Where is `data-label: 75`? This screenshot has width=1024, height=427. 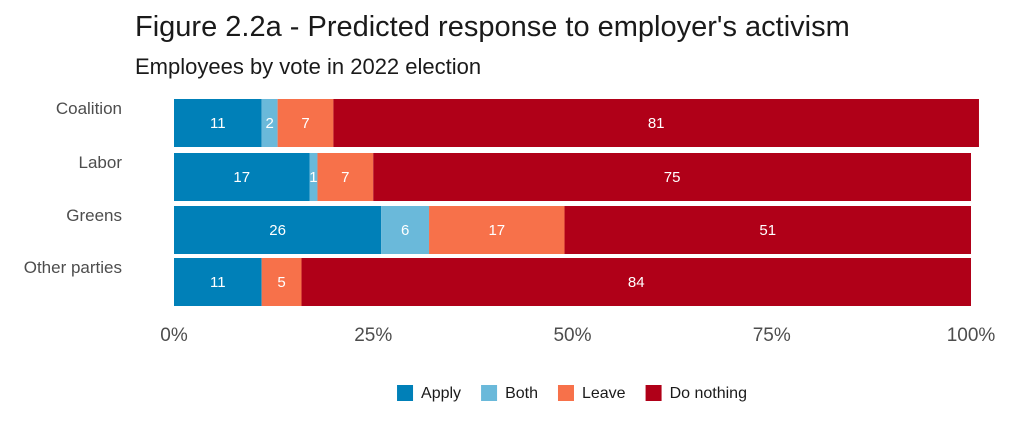 data-label: 75 is located at coordinates (672, 177).